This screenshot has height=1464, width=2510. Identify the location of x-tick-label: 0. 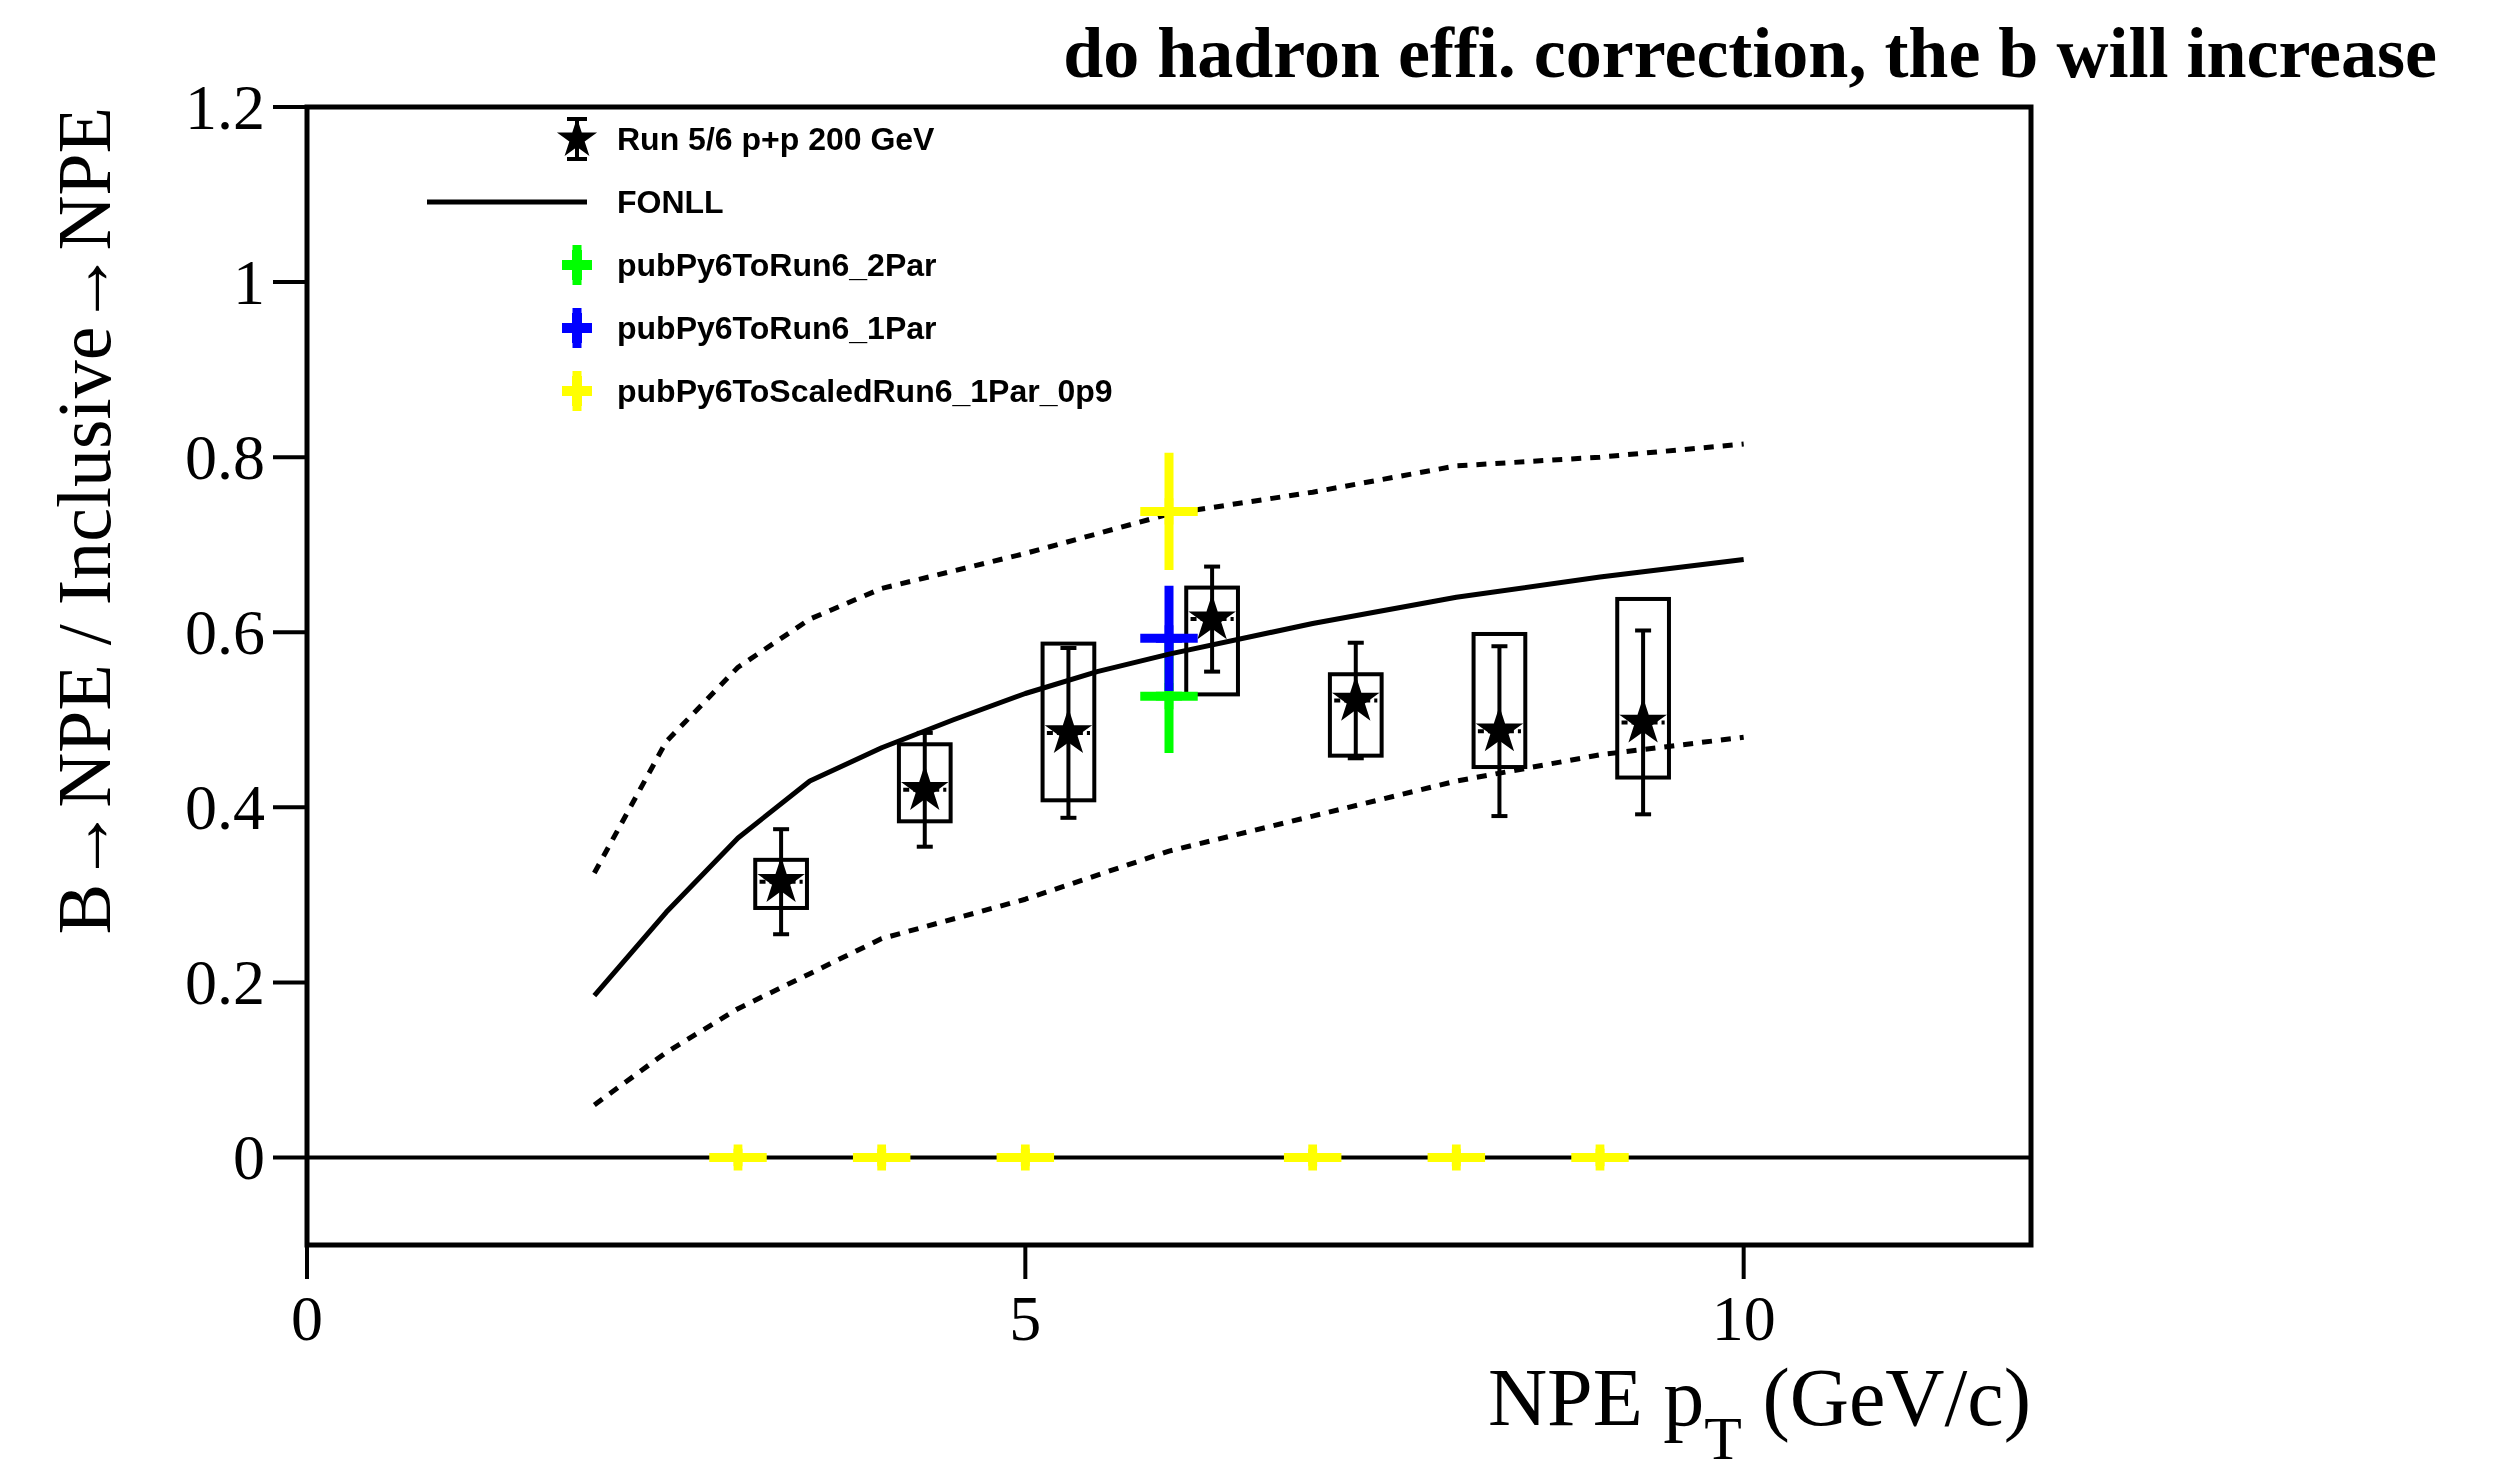
(307, 1318).